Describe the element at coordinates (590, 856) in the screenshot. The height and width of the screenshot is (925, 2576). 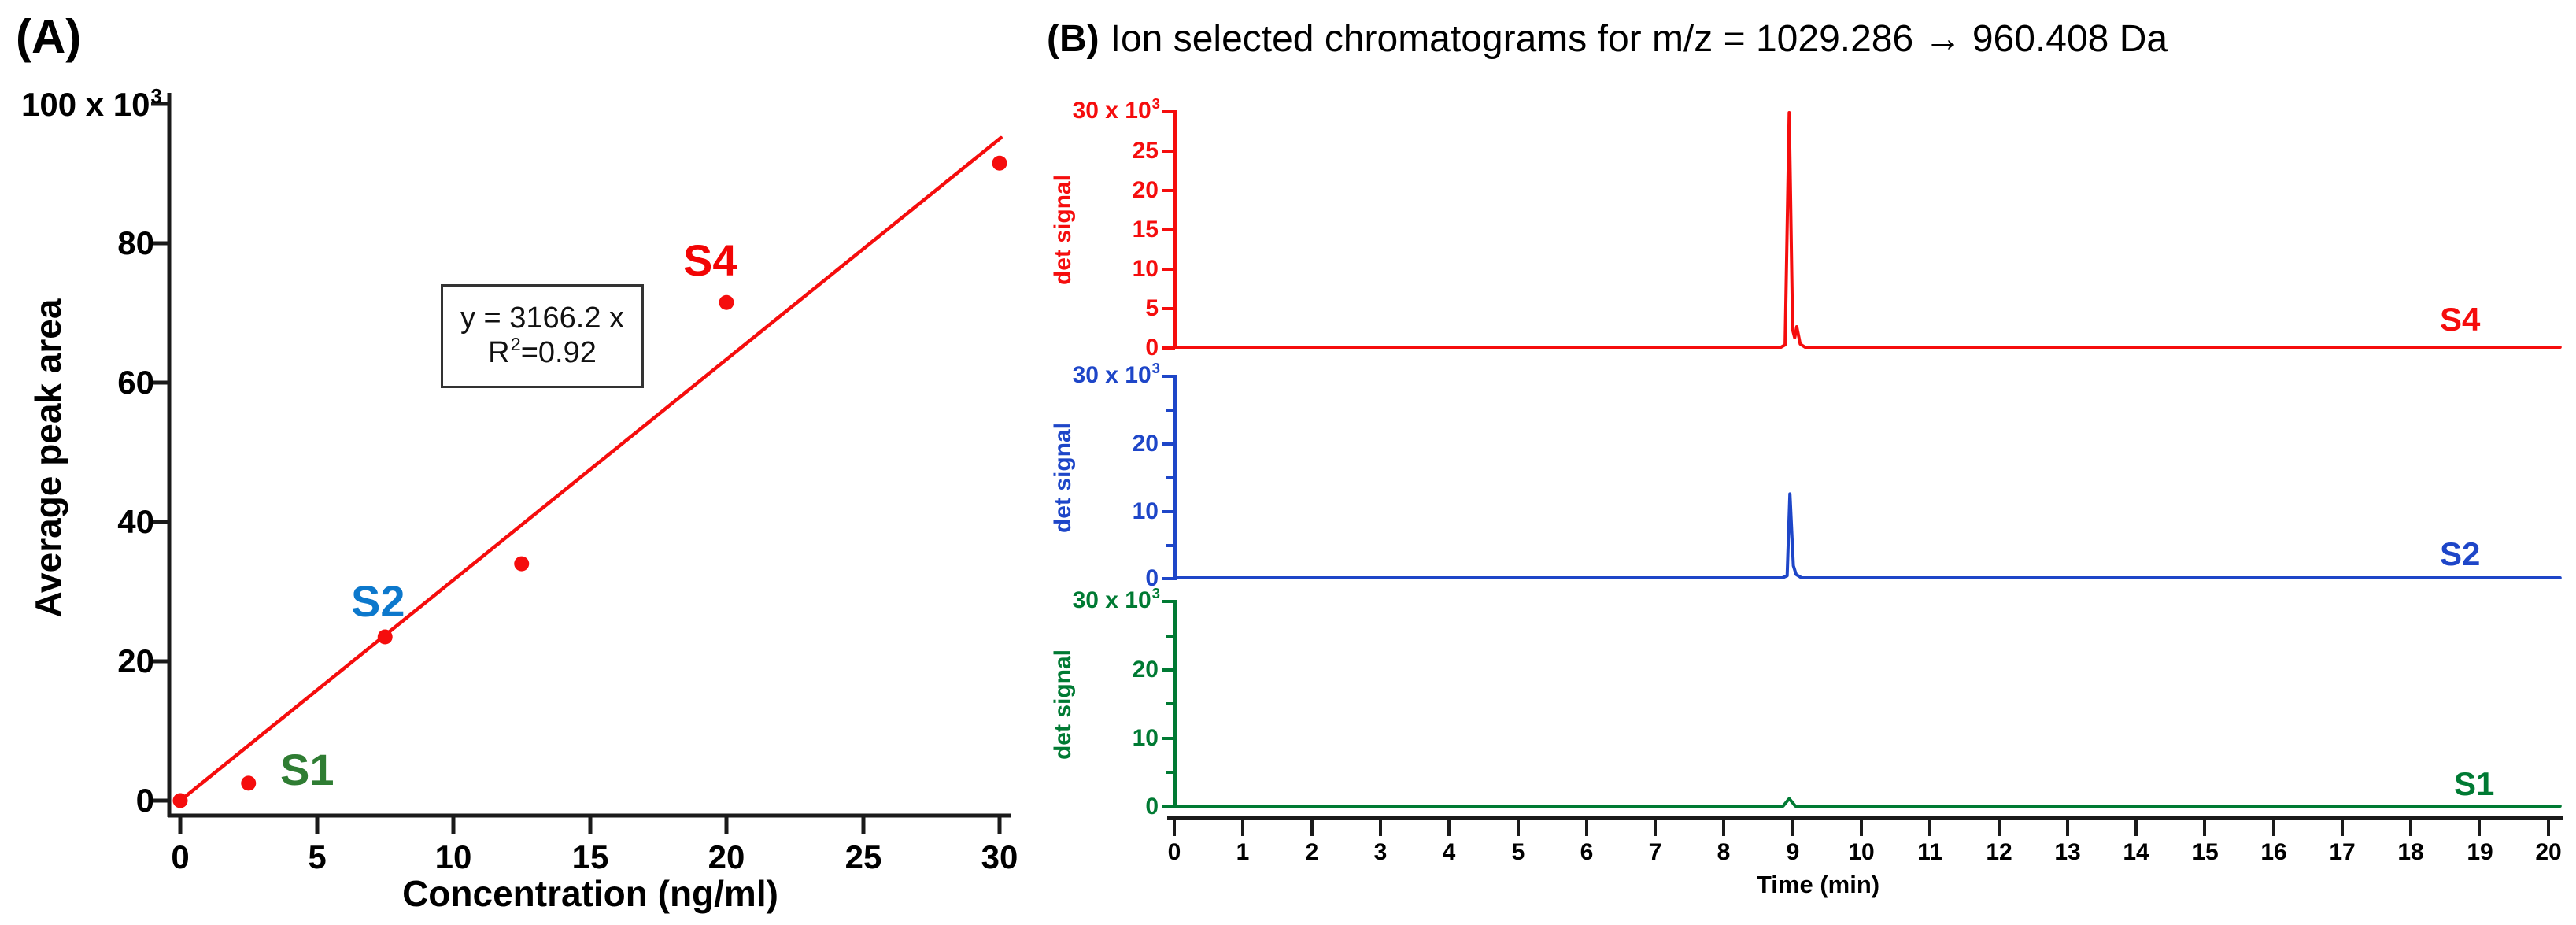
I see `panel-a-x-tick: 15` at that location.